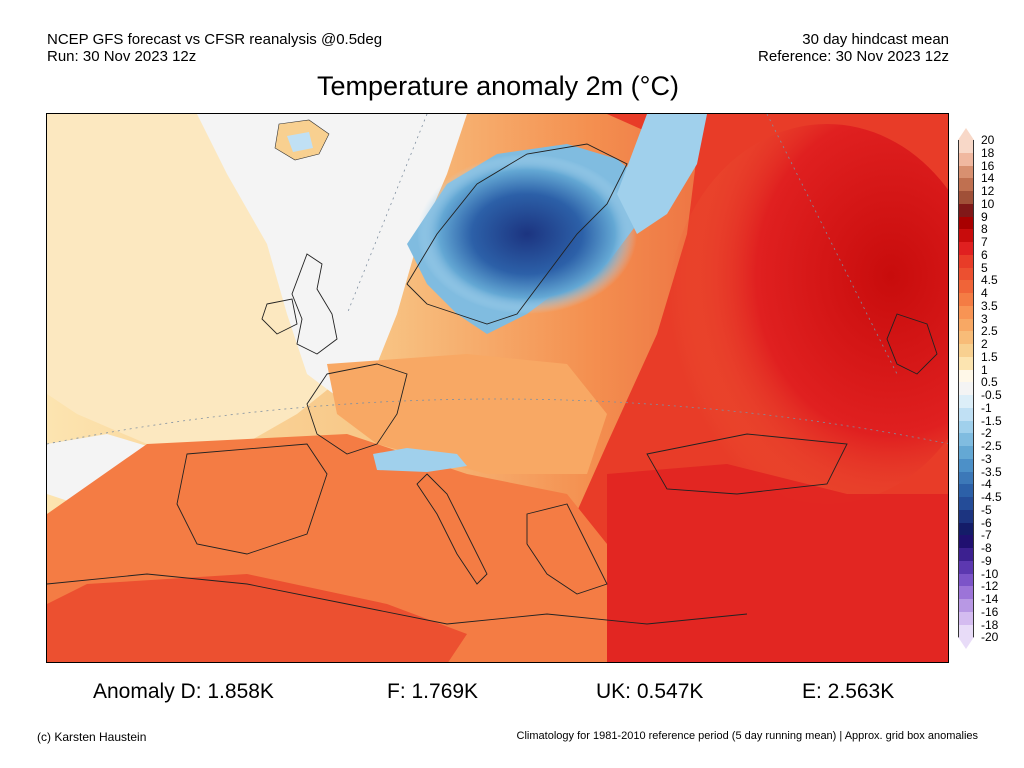 This screenshot has height=768, width=1024. I want to click on colorbar-label: 3, so click(984, 318).